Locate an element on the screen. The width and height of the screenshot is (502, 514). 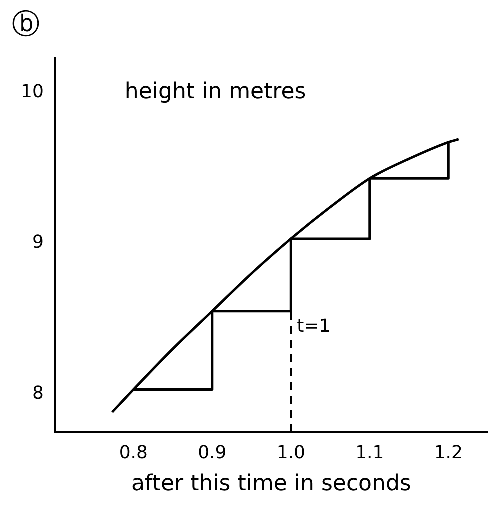
x-tick-label: 0.9 is located at coordinates (212, 453).